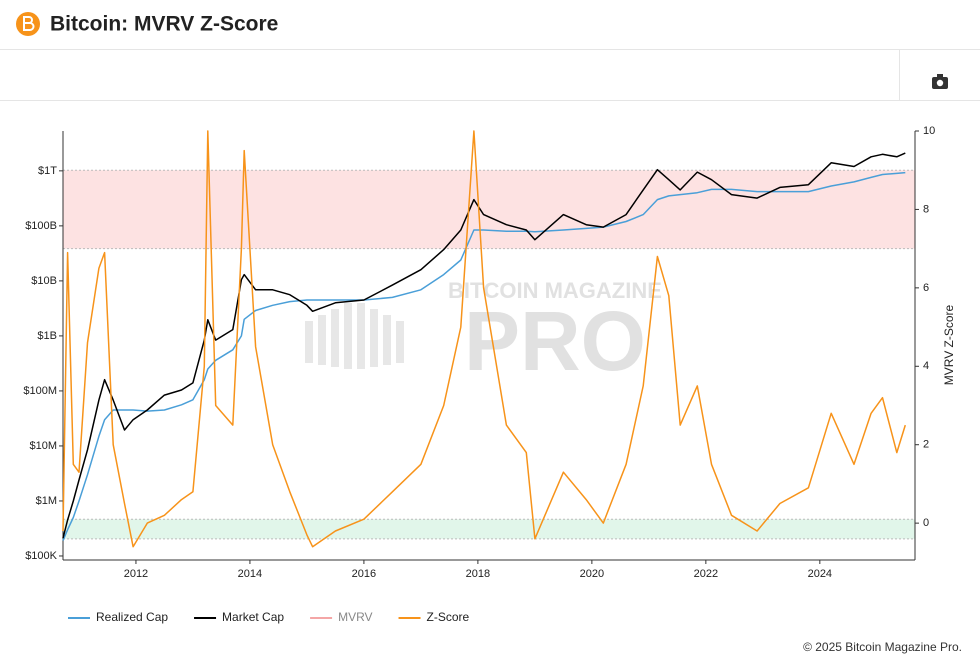 The height and width of the screenshot is (665, 980). What do you see at coordinates (949, 344) in the screenshot?
I see `y2-axis-title: MVRV Z-Score` at bounding box center [949, 344].